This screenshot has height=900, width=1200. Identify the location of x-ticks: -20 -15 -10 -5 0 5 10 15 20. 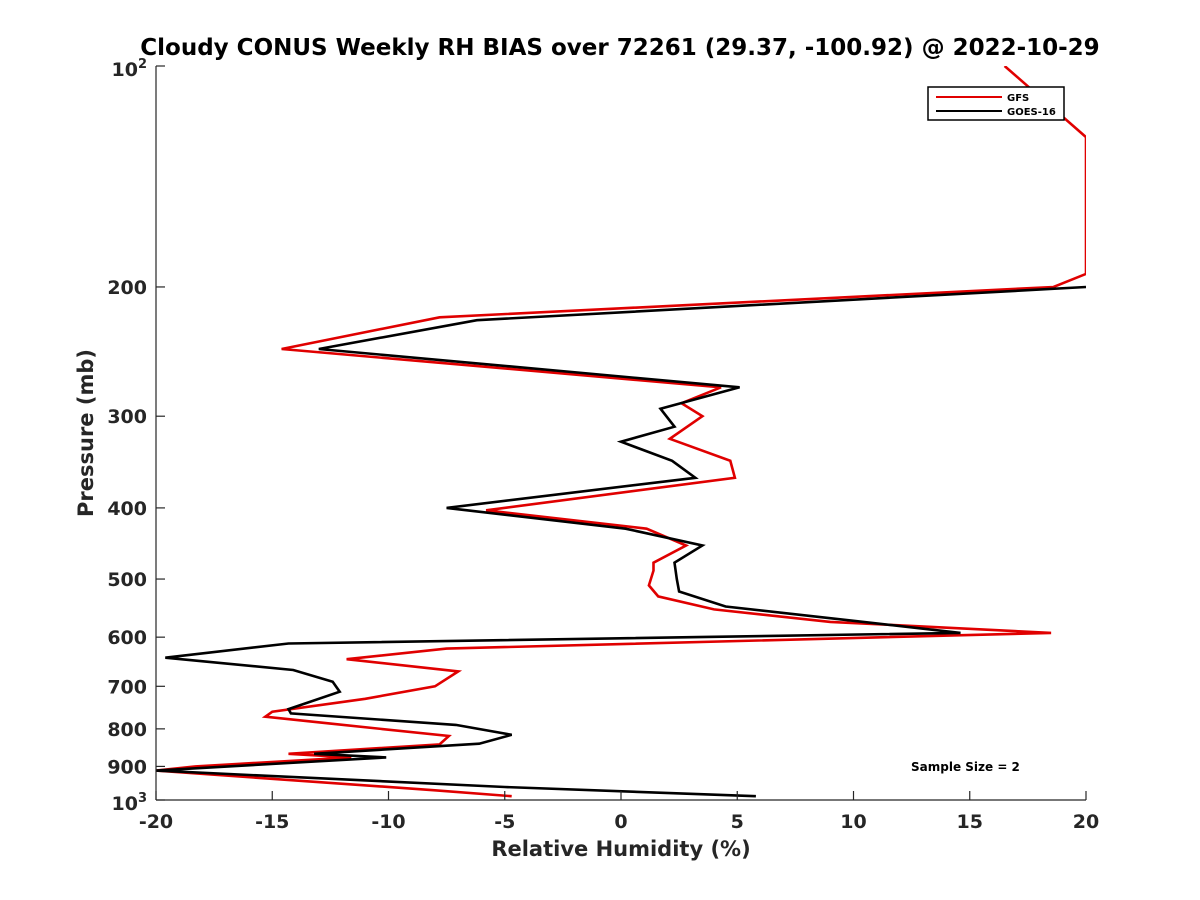
(619, 812).